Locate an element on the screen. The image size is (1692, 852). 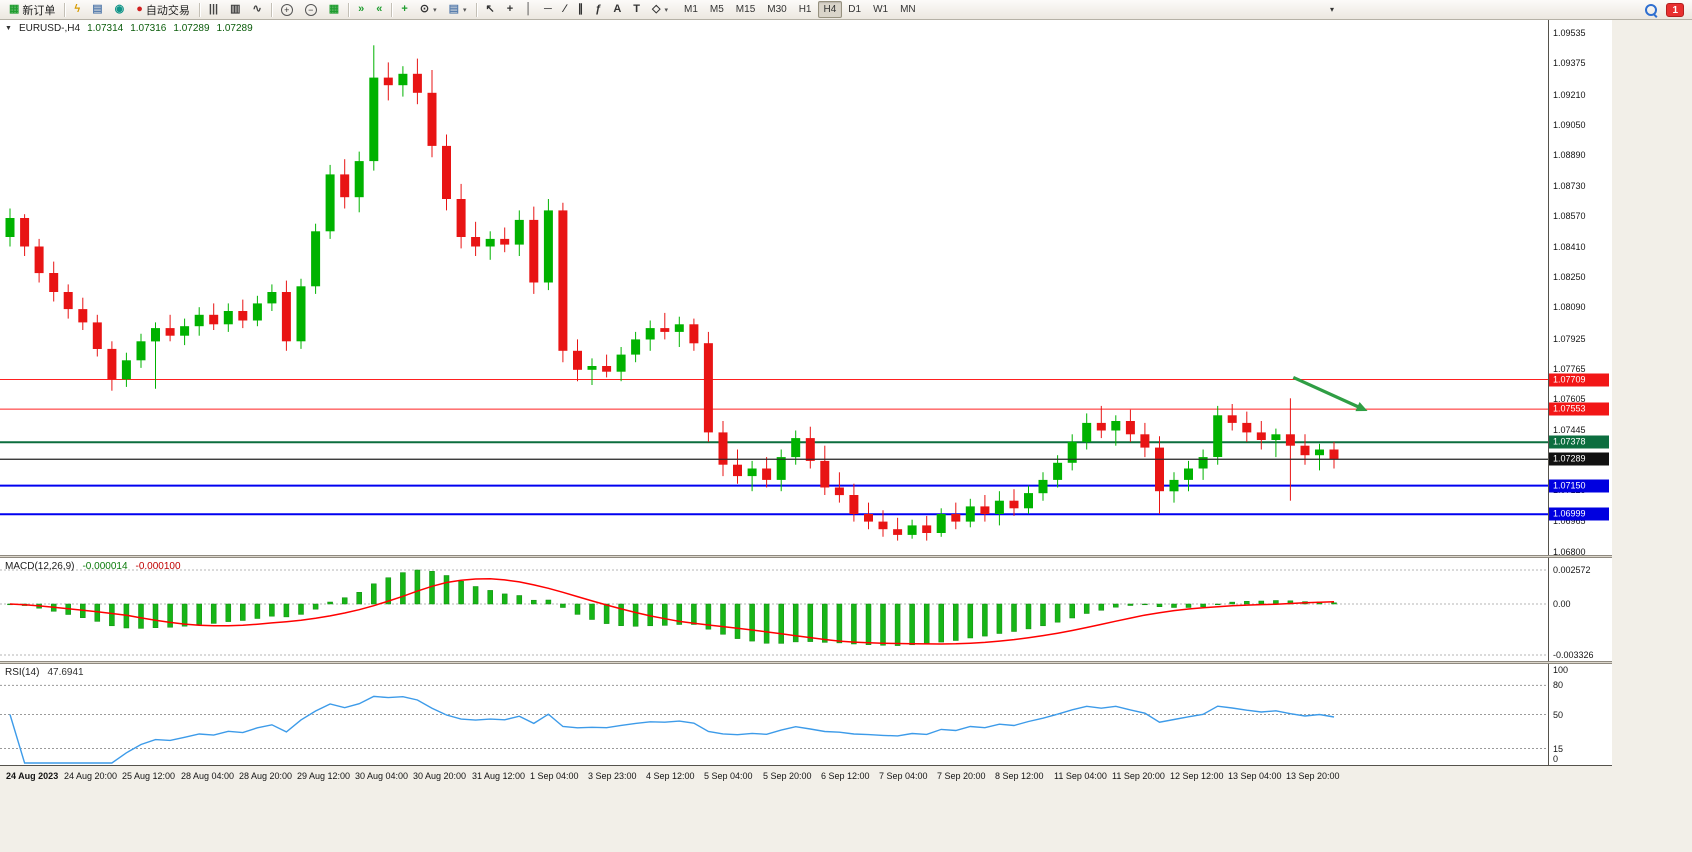
price-tick-label: 1.09210 is located at coordinates (1569, 94).